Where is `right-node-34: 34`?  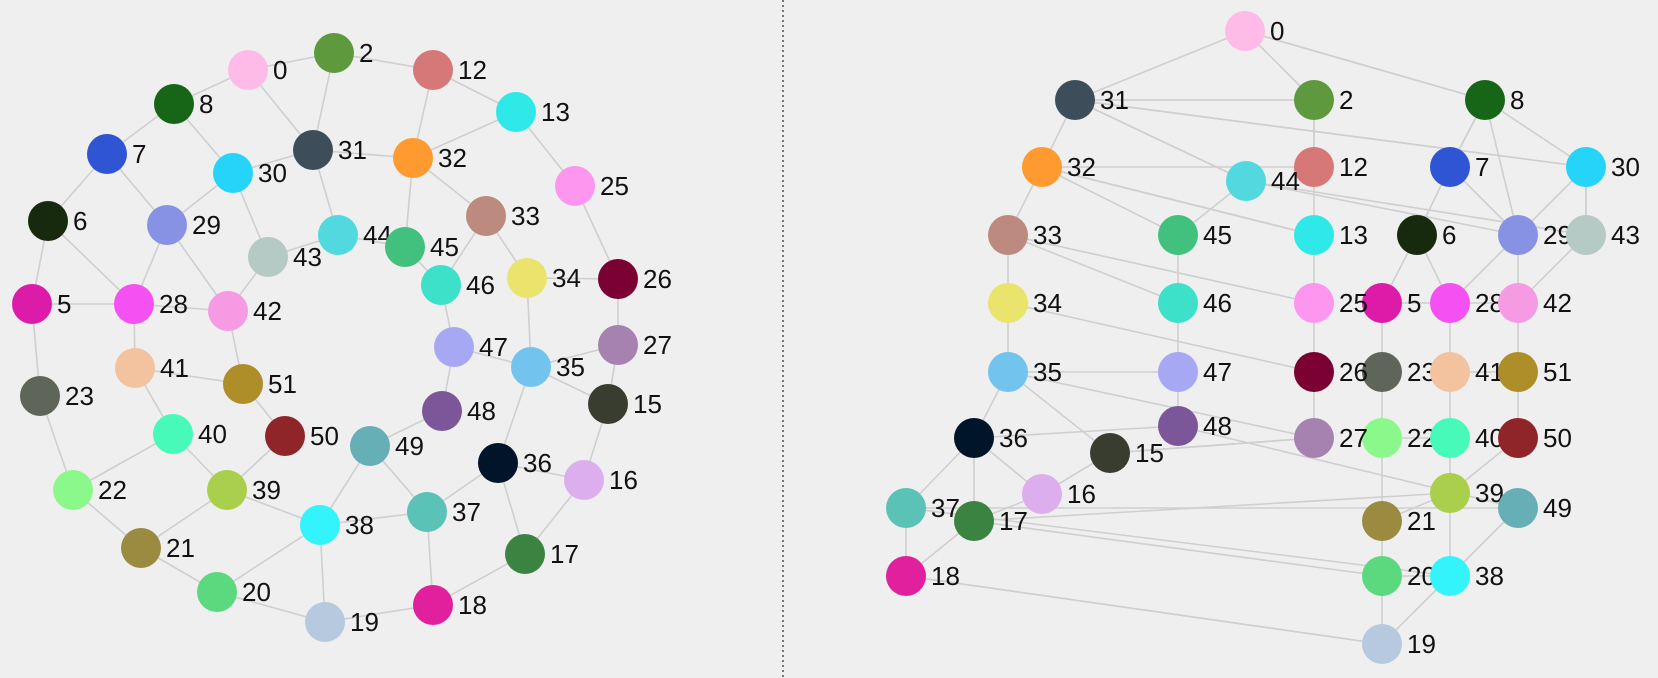
right-node-34: 34 is located at coordinates (1025, 303).